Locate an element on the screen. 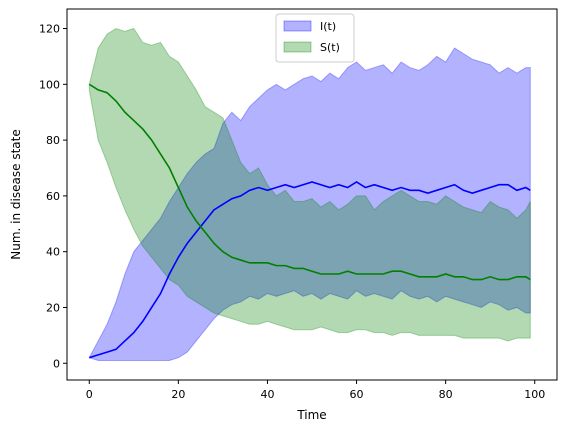 Image resolution: width=571 pixels, height=432 pixels. y-tick-label: 60 is located at coordinates (53, 196).